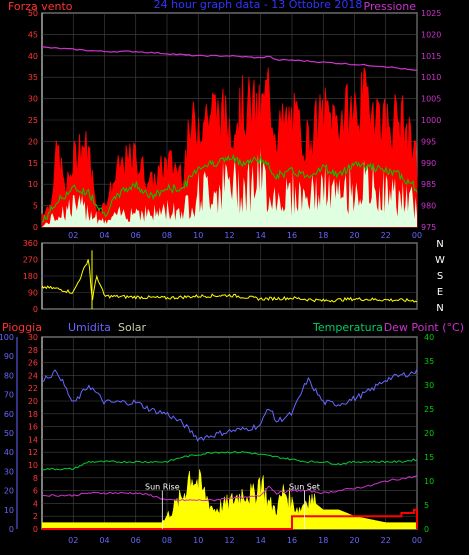 The height and width of the screenshot is (555, 469). Describe the element at coordinates (431, 34) in the screenshot. I see `pressure-tick-label: 1020` at that location.